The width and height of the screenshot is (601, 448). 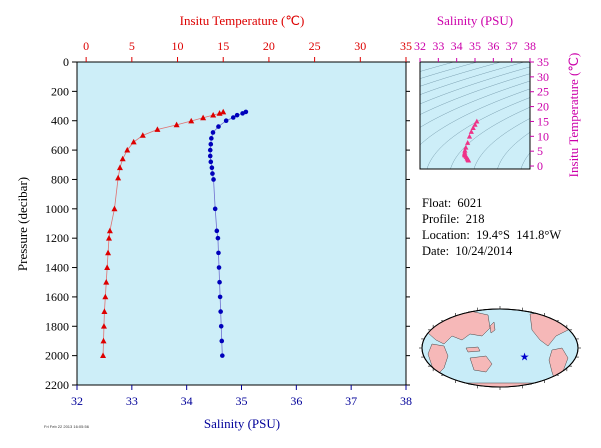 I want to click on temperature-axis-title: Insitu Temperature (℃), so click(x=242, y=20).